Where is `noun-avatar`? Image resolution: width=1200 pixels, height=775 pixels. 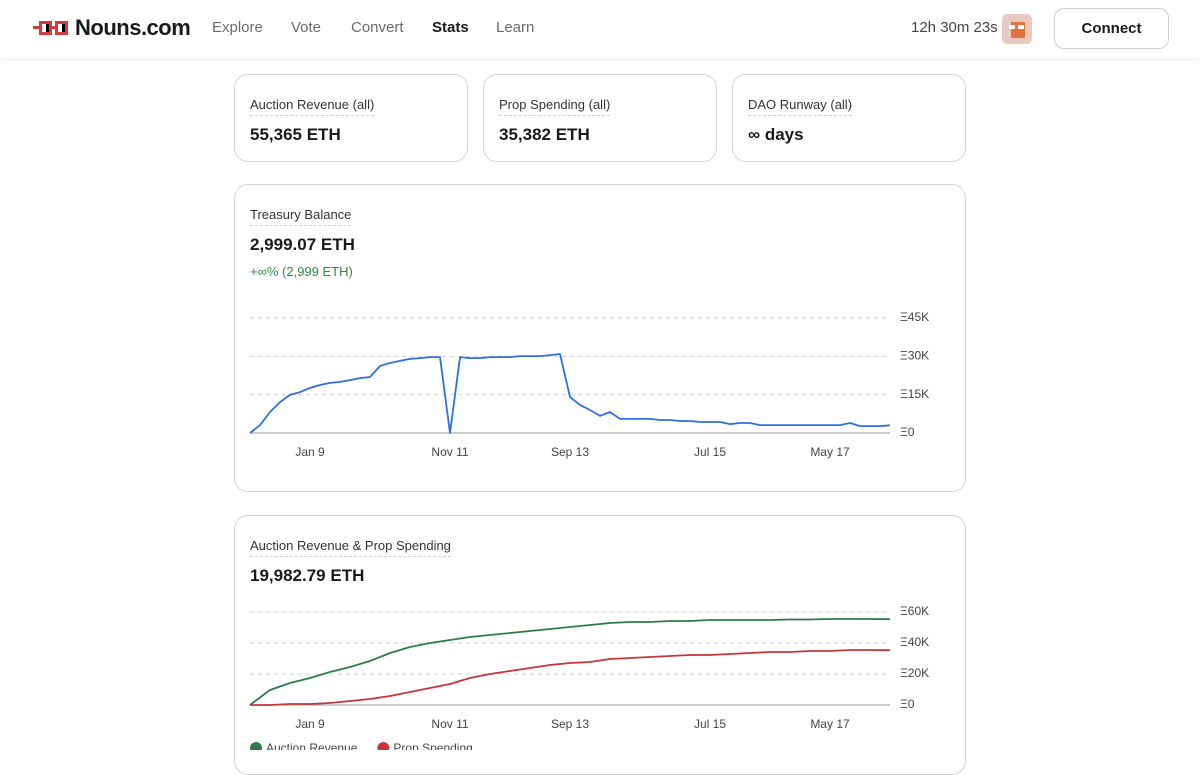 noun-avatar is located at coordinates (1017, 29).